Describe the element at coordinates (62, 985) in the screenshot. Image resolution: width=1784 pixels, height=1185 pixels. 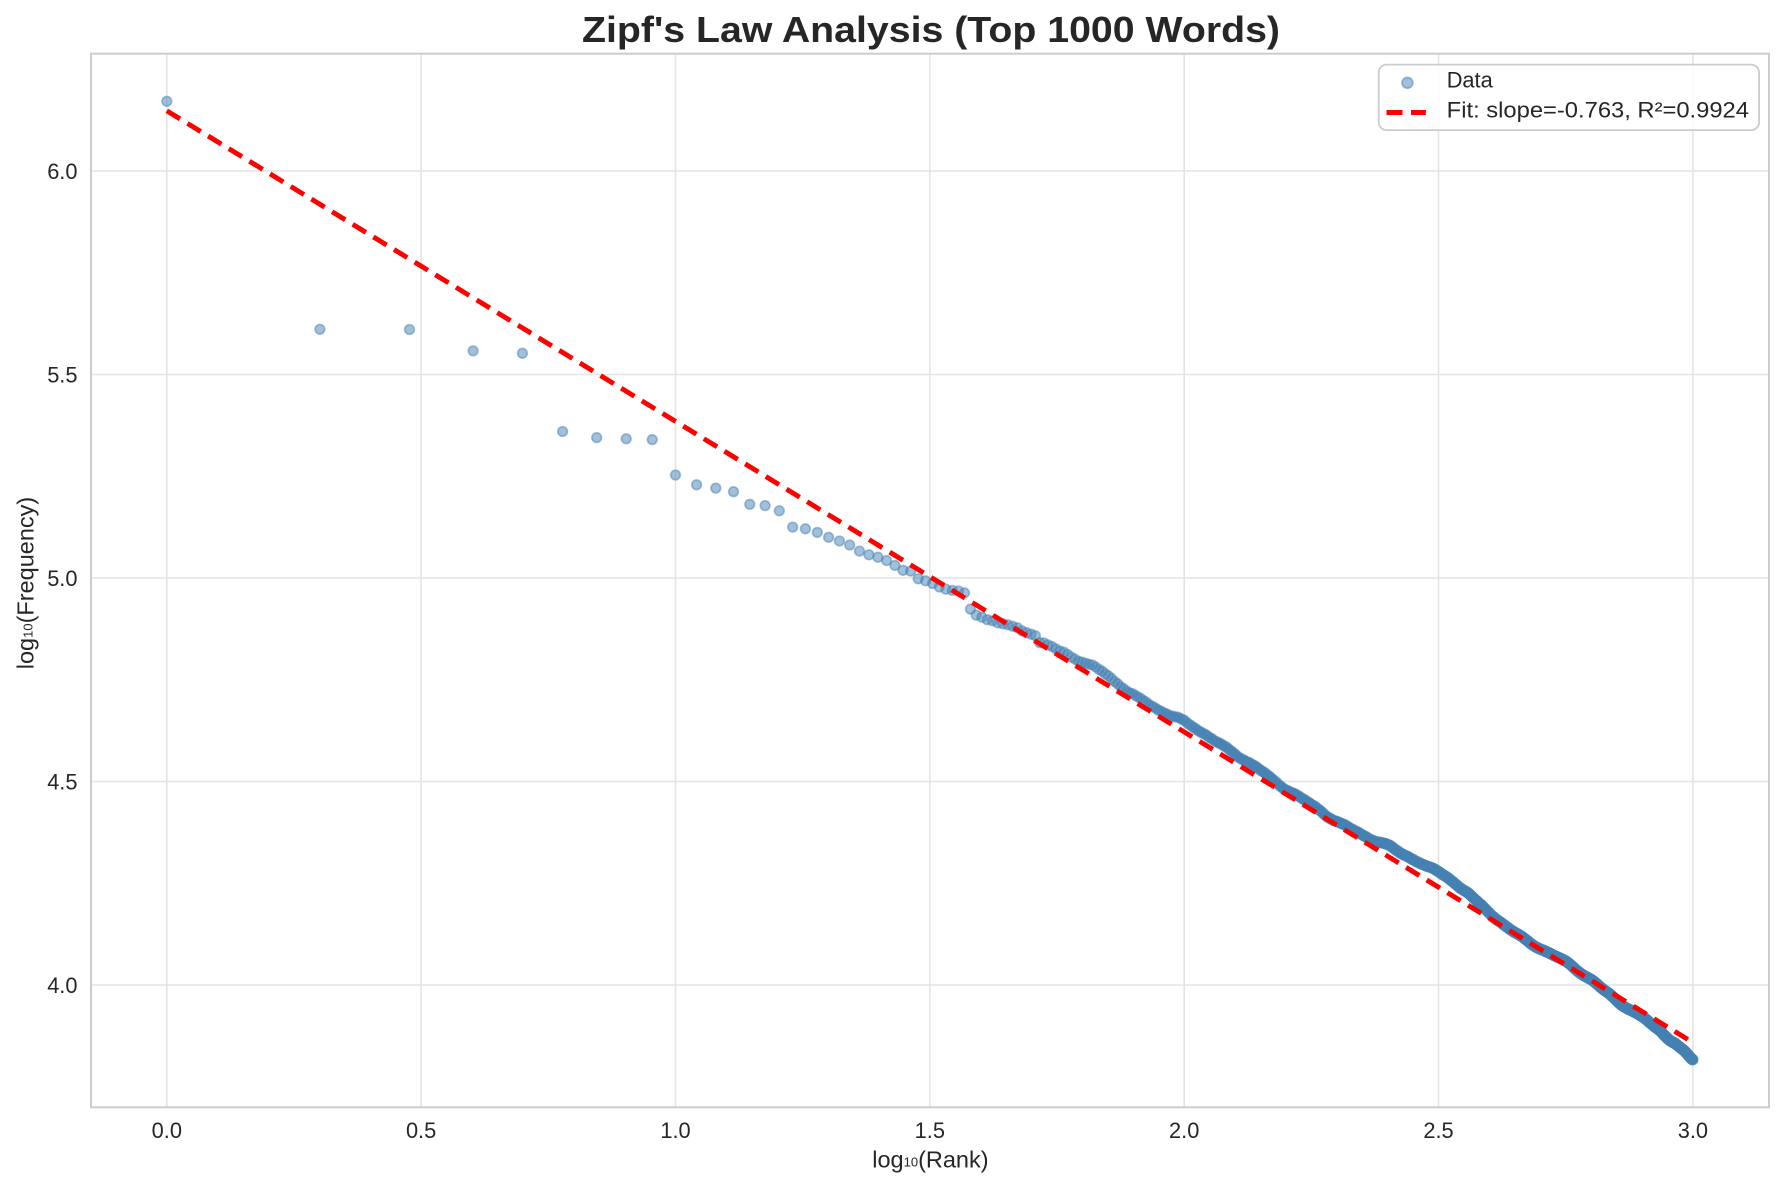
I see `svg-text: 4.0` at that location.